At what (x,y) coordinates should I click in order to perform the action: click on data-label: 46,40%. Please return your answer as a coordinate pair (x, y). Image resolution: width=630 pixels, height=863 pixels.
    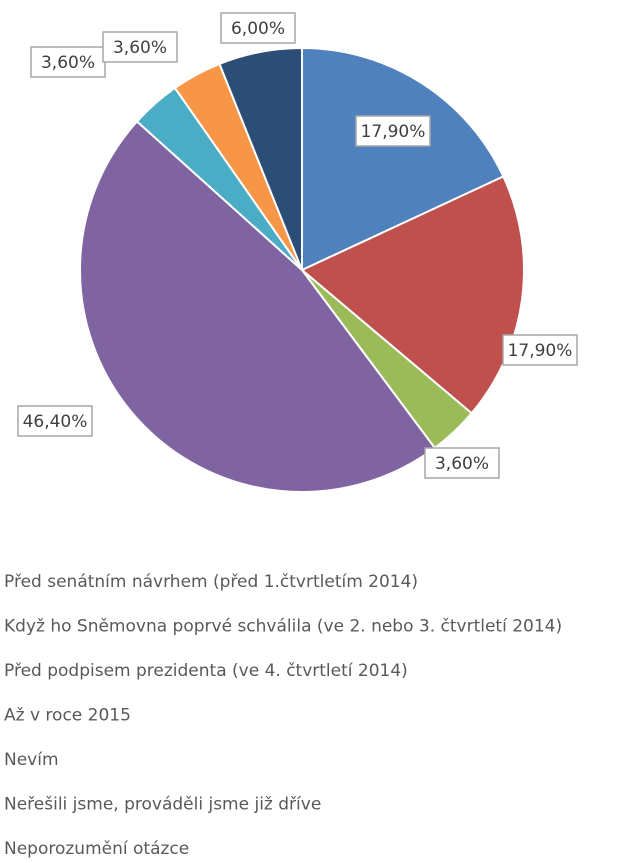
    Looking at the image, I should click on (55, 422).